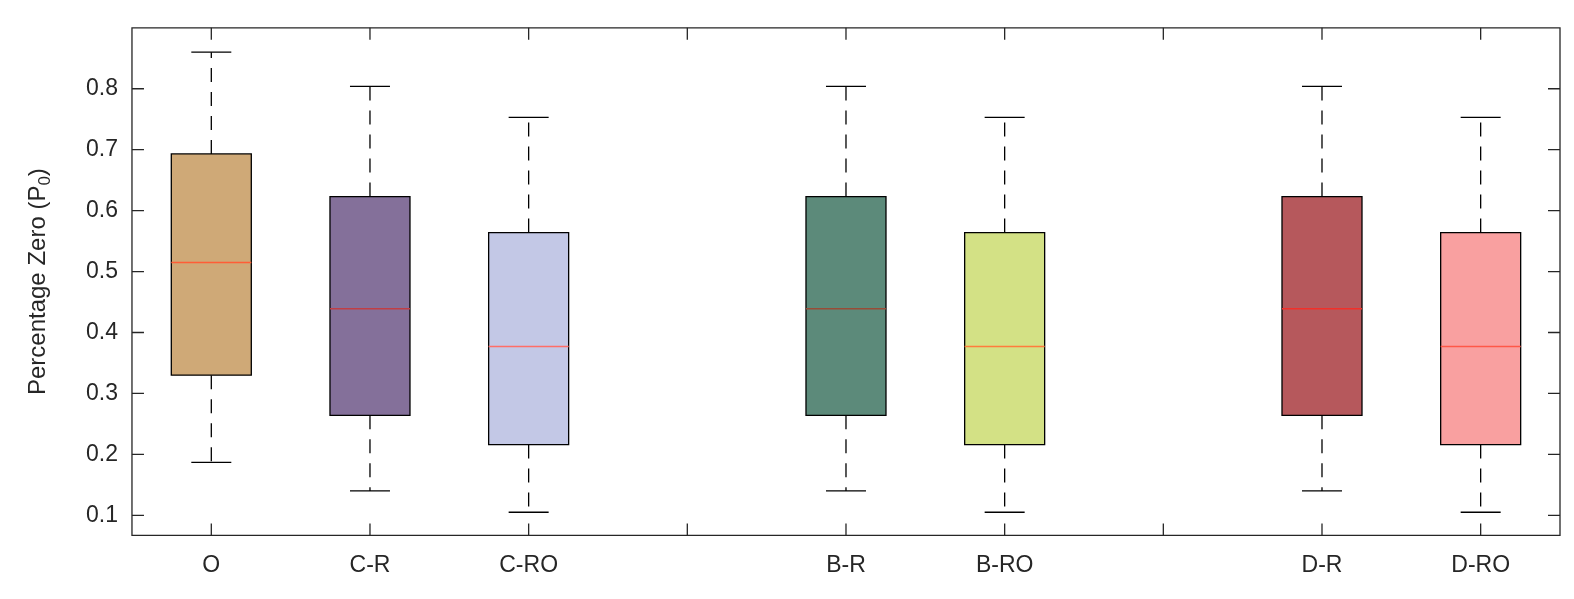 The height and width of the screenshot is (599, 1574). What do you see at coordinates (1004, 563) in the screenshot?
I see `x-tick-label: B-RO` at bounding box center [1004, 563].